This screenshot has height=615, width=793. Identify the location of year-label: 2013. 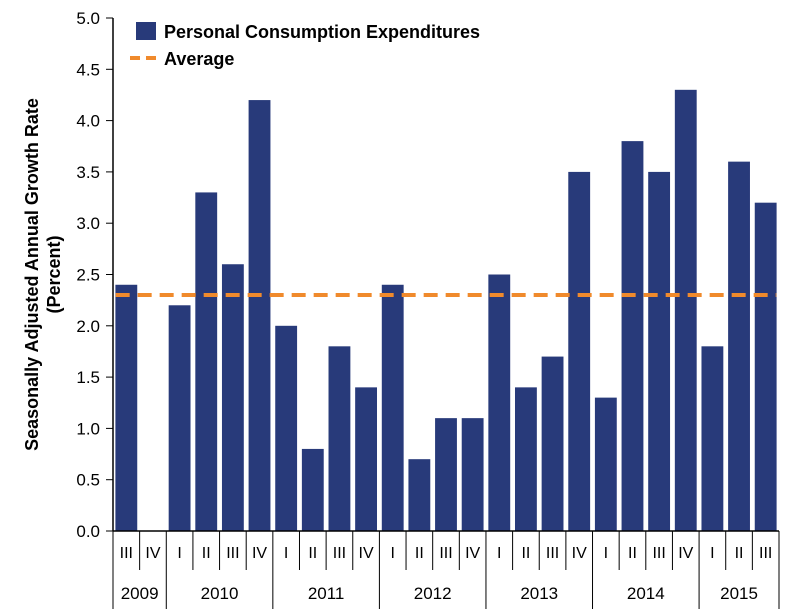
(539, 593).